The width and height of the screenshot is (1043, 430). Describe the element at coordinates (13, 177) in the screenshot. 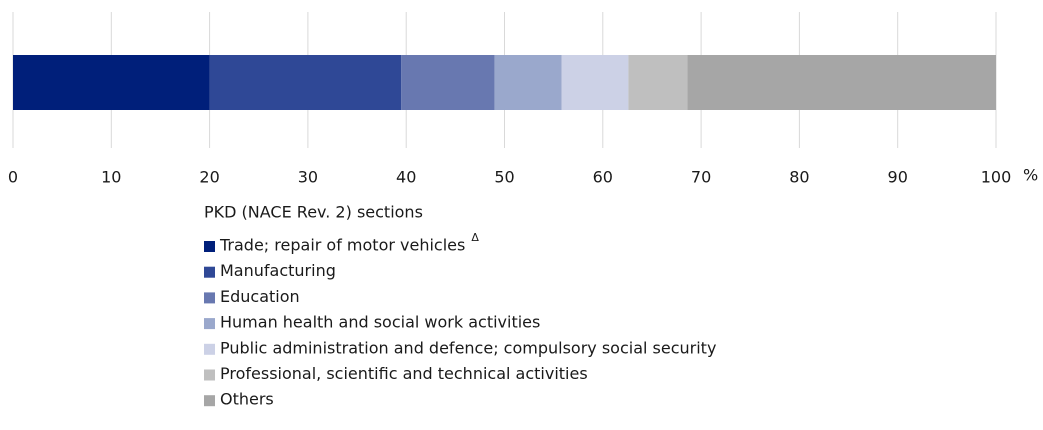

I see `x-tick-label: 0` at that location.